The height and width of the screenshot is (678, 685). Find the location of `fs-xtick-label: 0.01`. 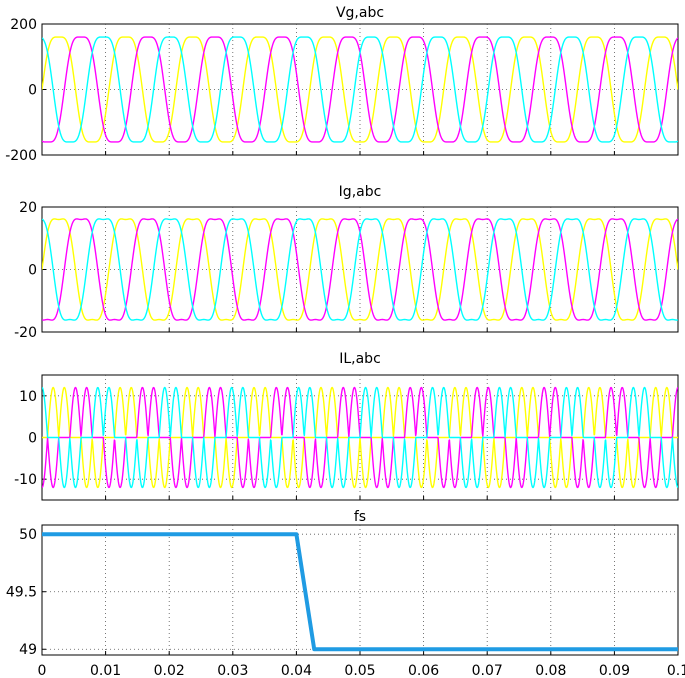

fs-xtick-label: 0.01 is located at coordinates (105, 670).